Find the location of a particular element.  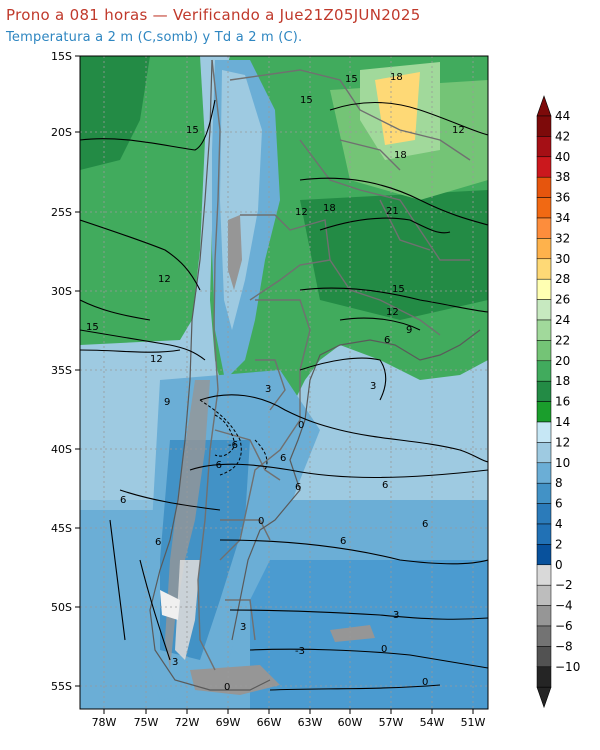

colorbar-label: 30 is located at coordinates (562, 259).